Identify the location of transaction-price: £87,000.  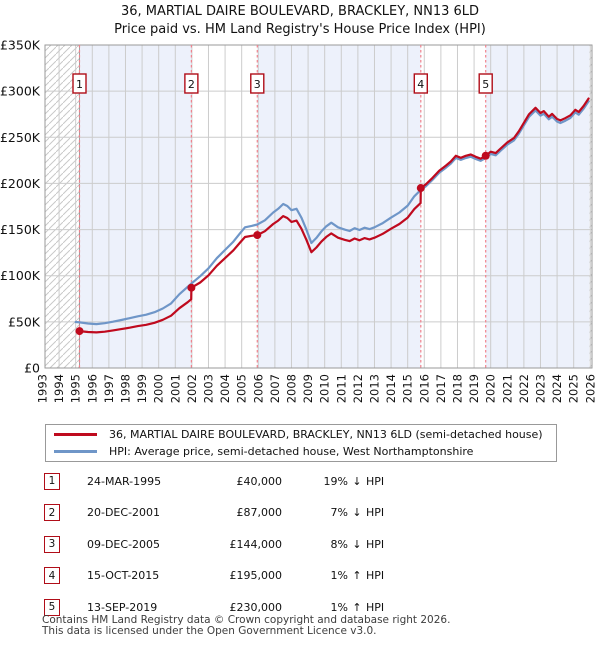
(259, 512).